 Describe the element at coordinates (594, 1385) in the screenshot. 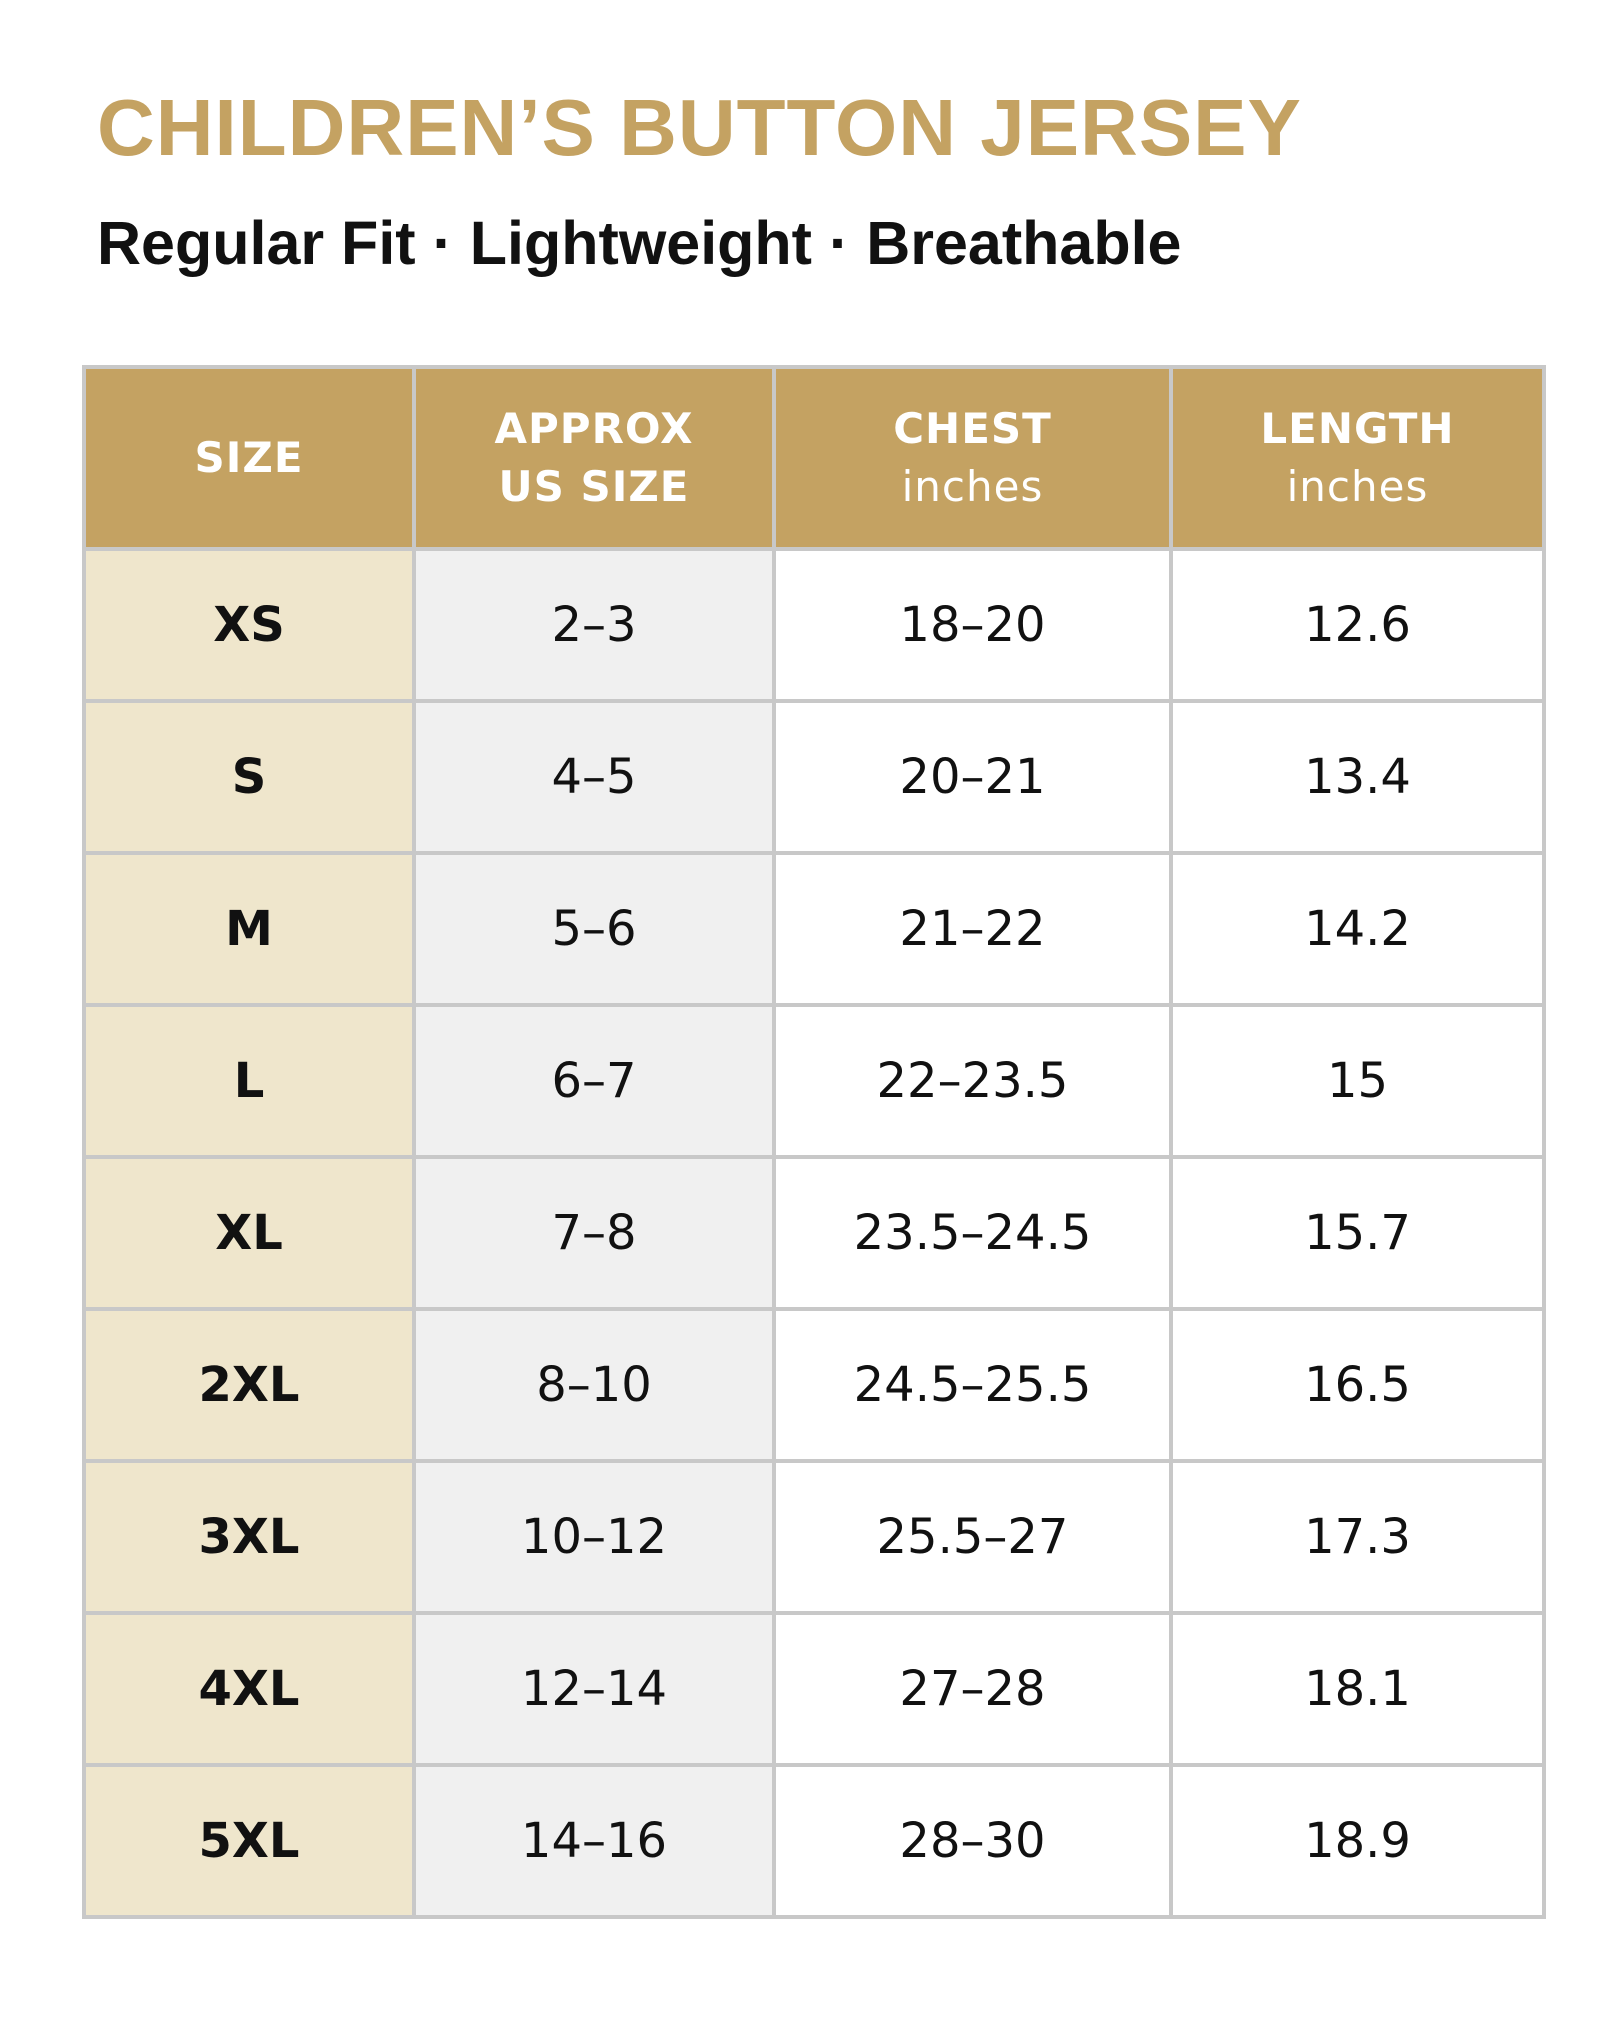

I see `table-cell: 8–10` at that location.